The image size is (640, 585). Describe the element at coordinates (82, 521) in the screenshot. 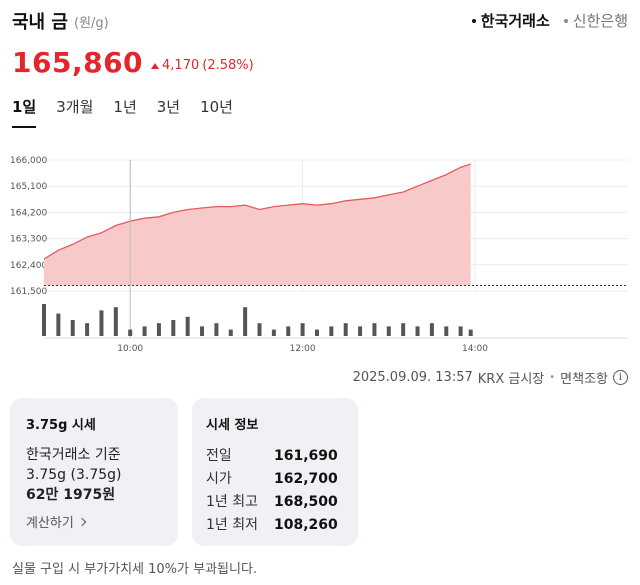

I see `chevron-right-icon` at that location.